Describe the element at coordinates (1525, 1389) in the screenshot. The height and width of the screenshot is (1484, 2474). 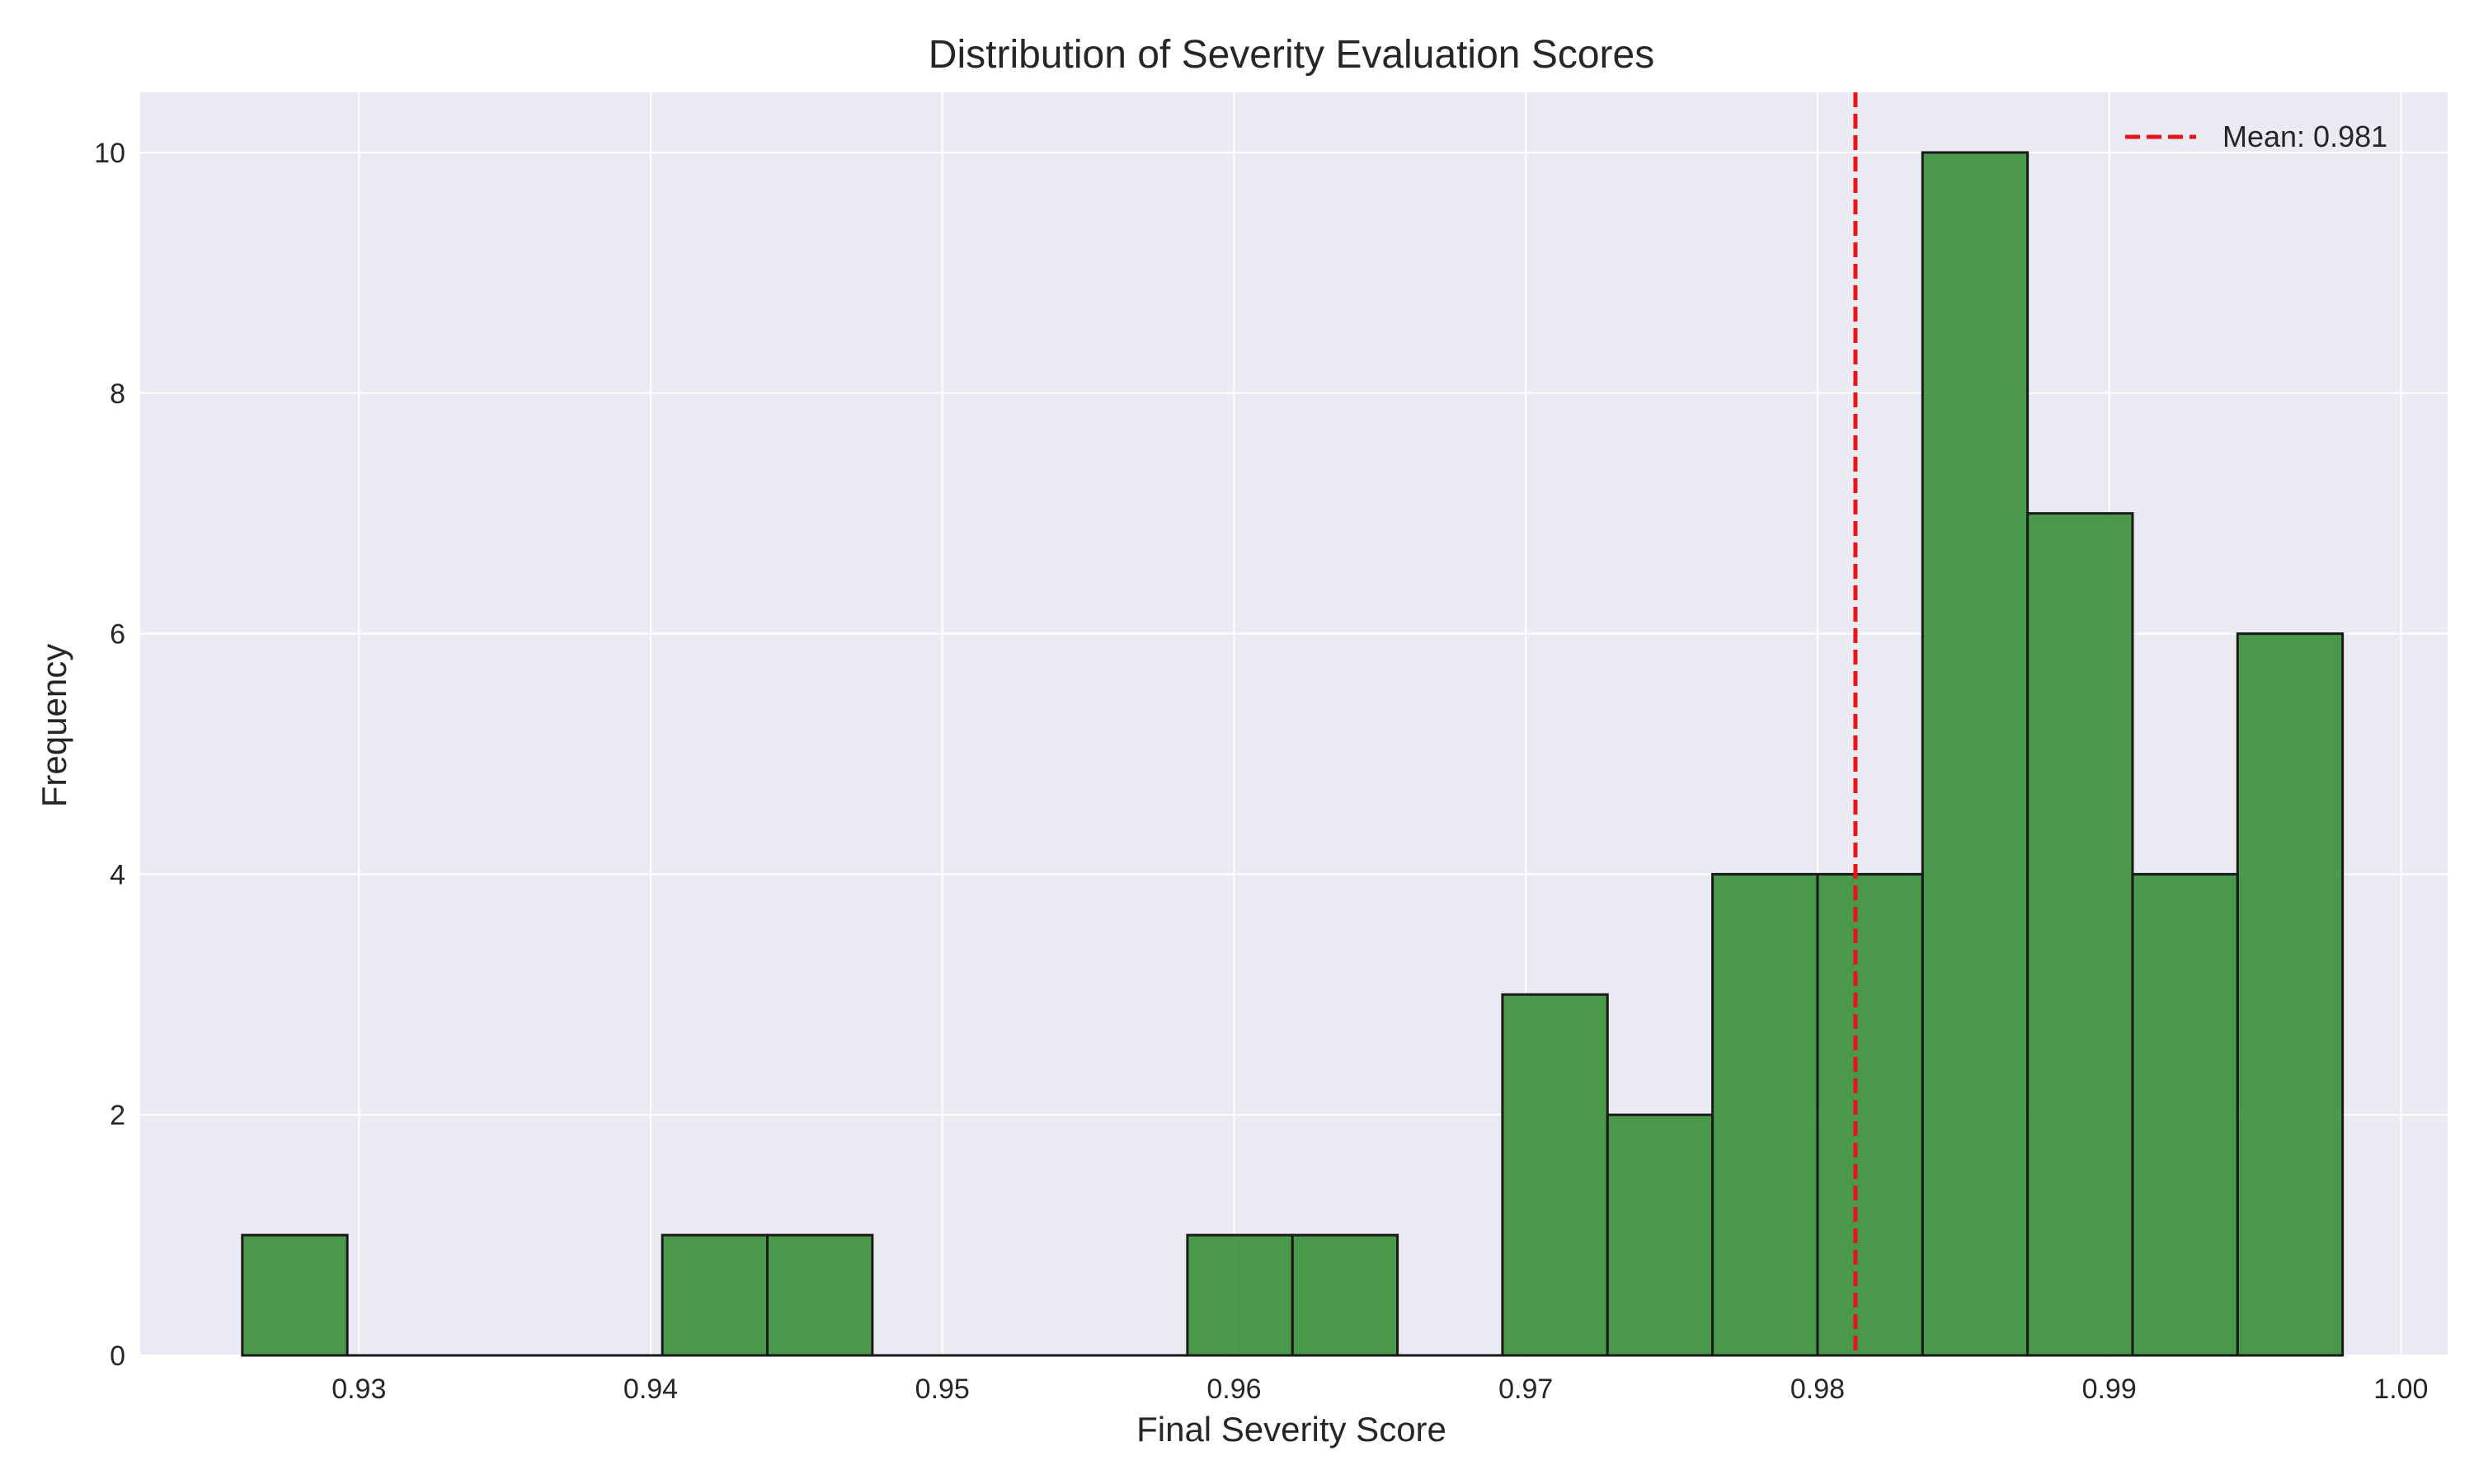
I see `x-tick-label: 0.97` at that location.